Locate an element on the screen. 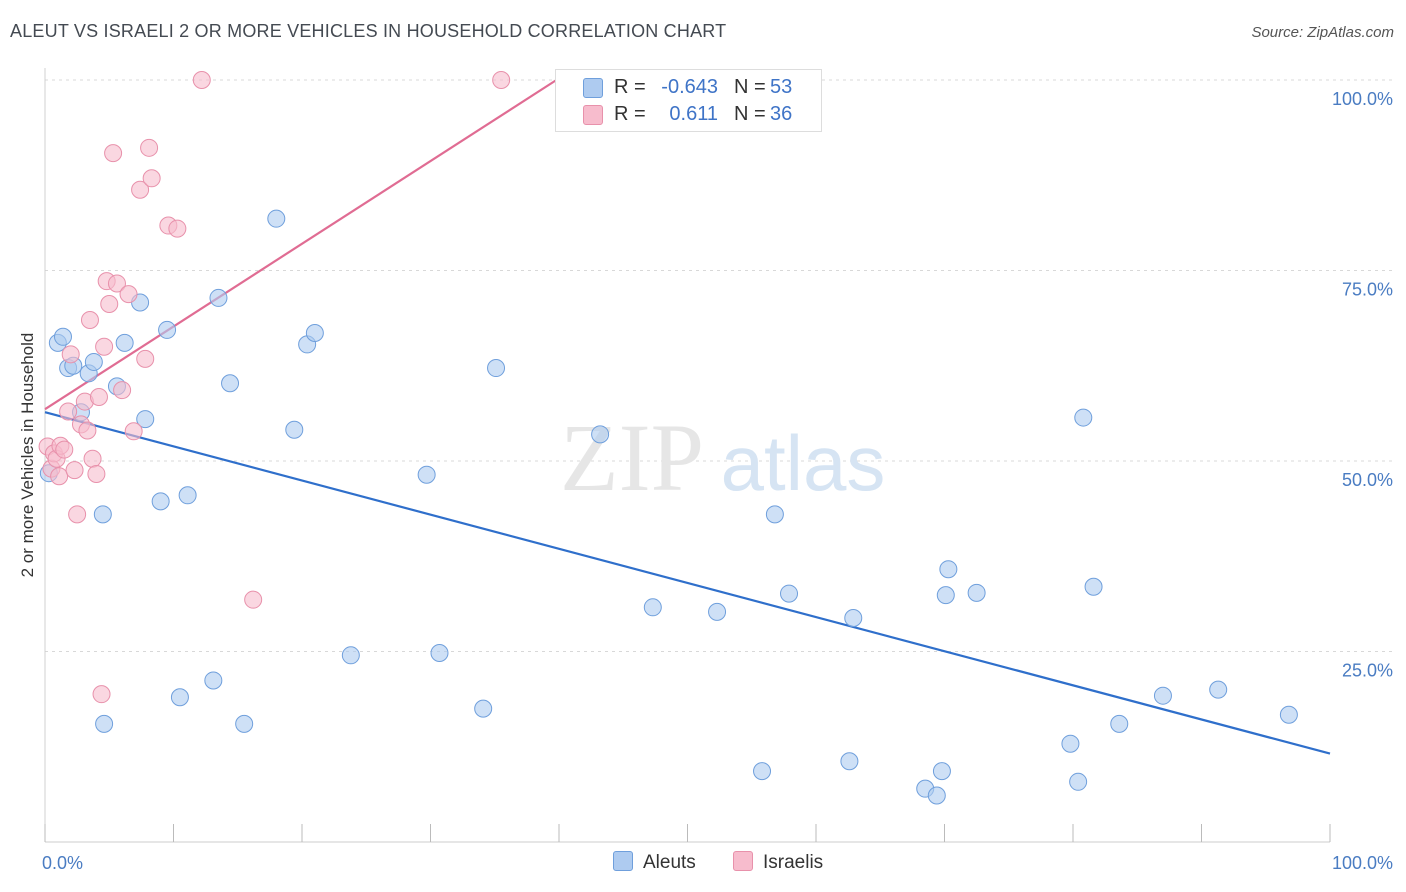  bottom-legend-label-aleuts: Aleuts is located at coordinates (669, 862).